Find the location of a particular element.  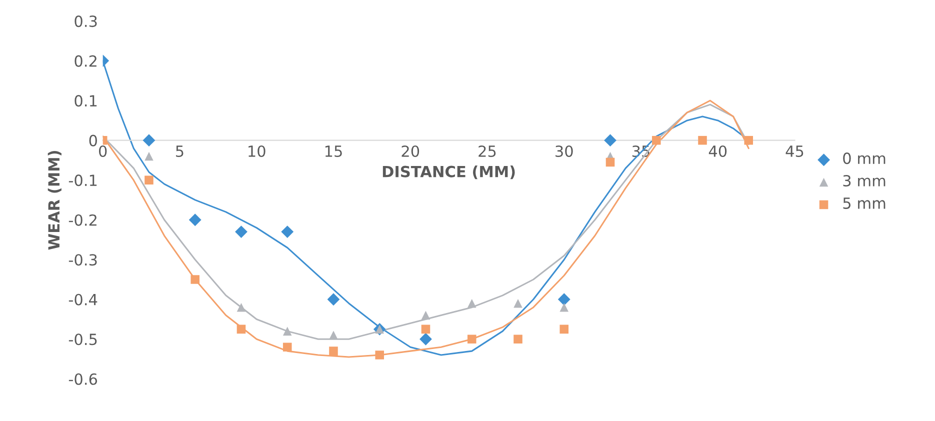

y-tick-label: -0.6 is located at coordinates (83, 379).